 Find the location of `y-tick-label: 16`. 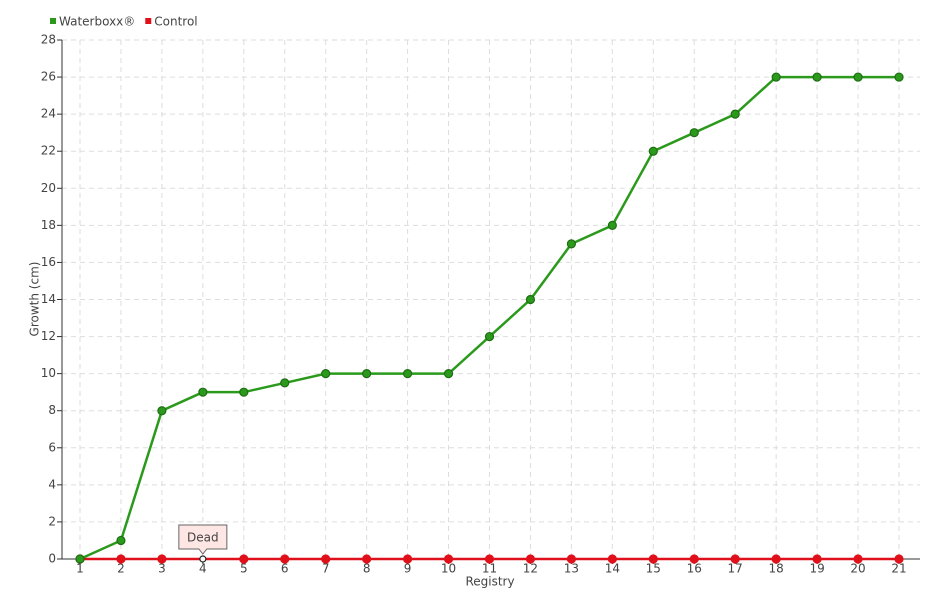

y-tick-label: 16 is located at coordinates (48, 262).